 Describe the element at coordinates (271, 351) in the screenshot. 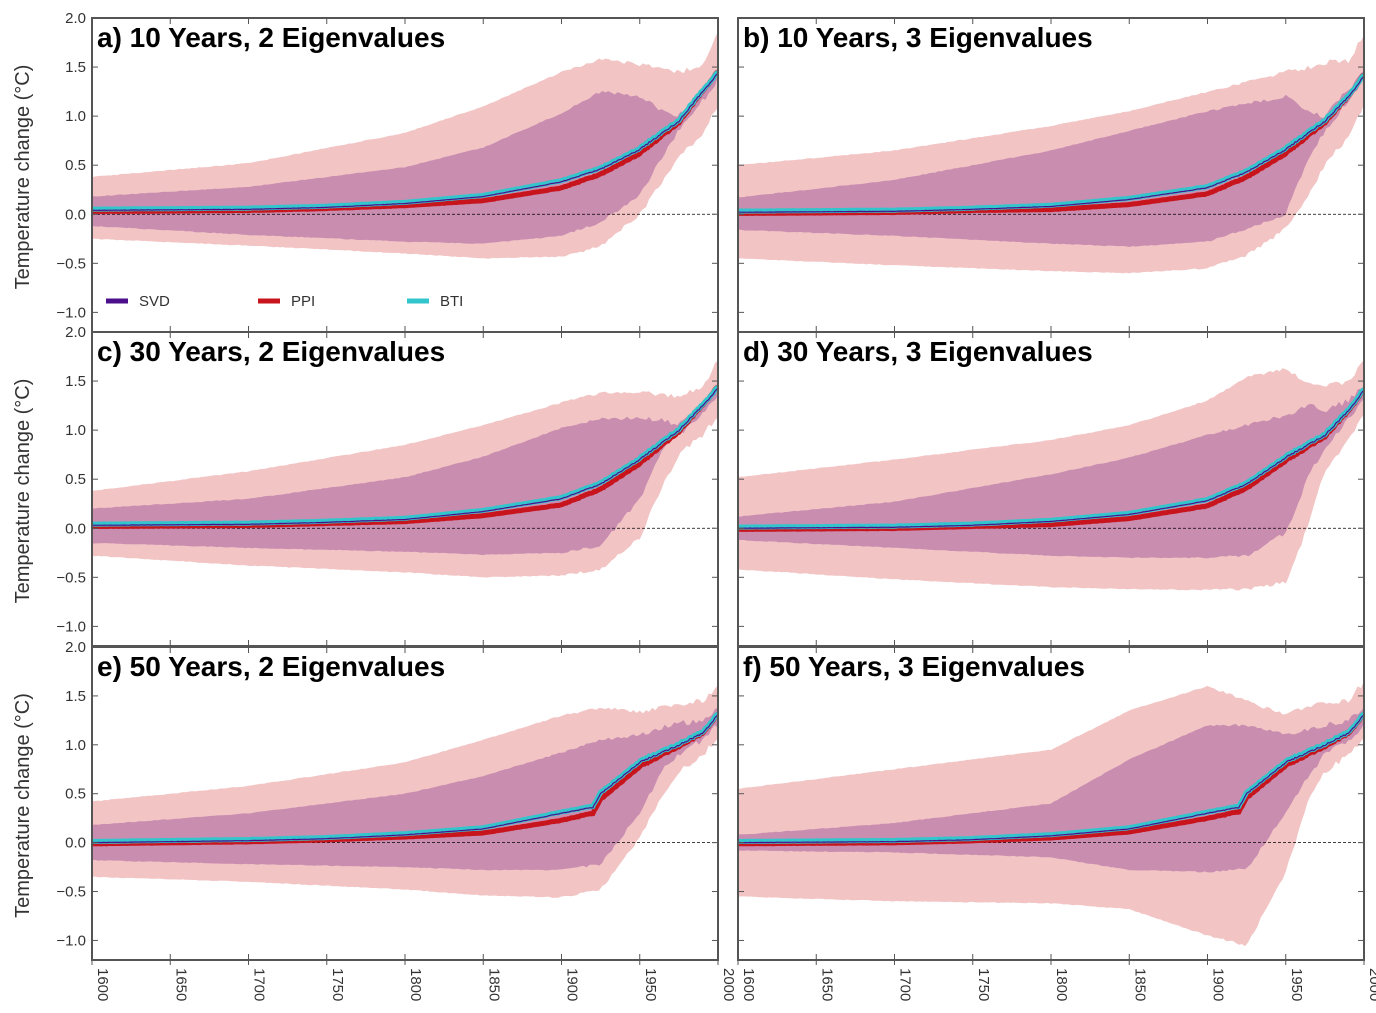

I see `panel-title: c) 30 Years, 2 Eigenvalues` at that location.